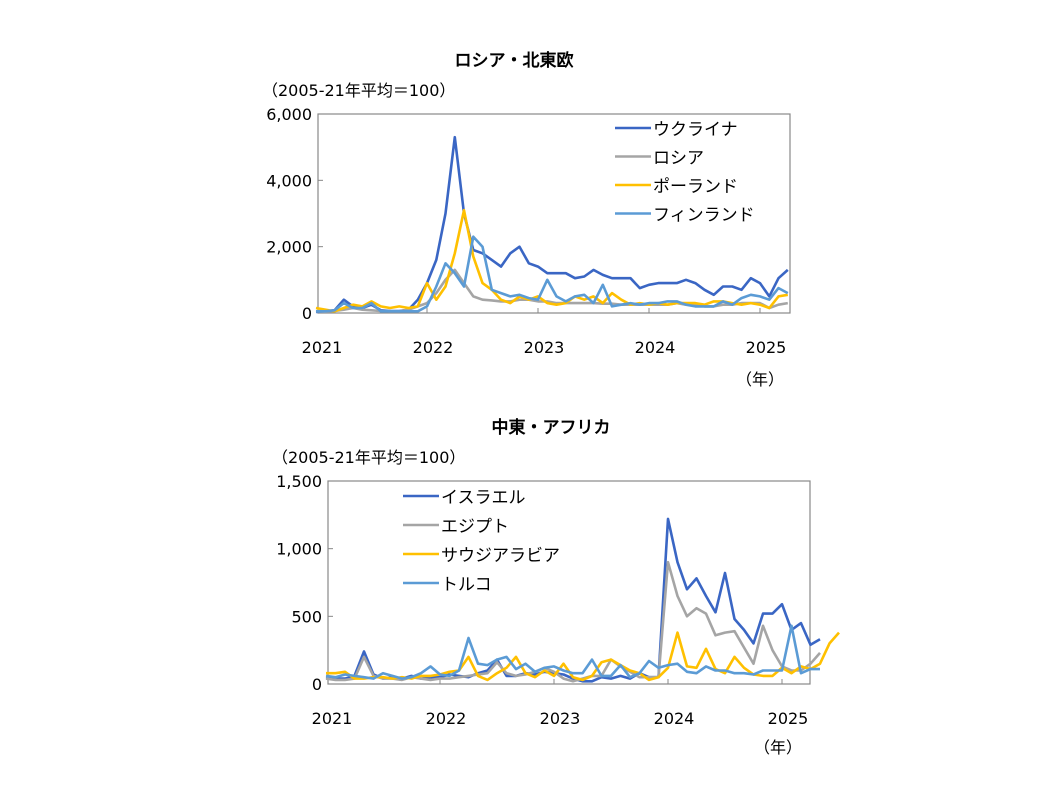 The height and width of the screenshot is (804, 1050). Describe the element at coordinates (695, 130) in the screenshot. I see `legend-label: ウクライナ` at that location.